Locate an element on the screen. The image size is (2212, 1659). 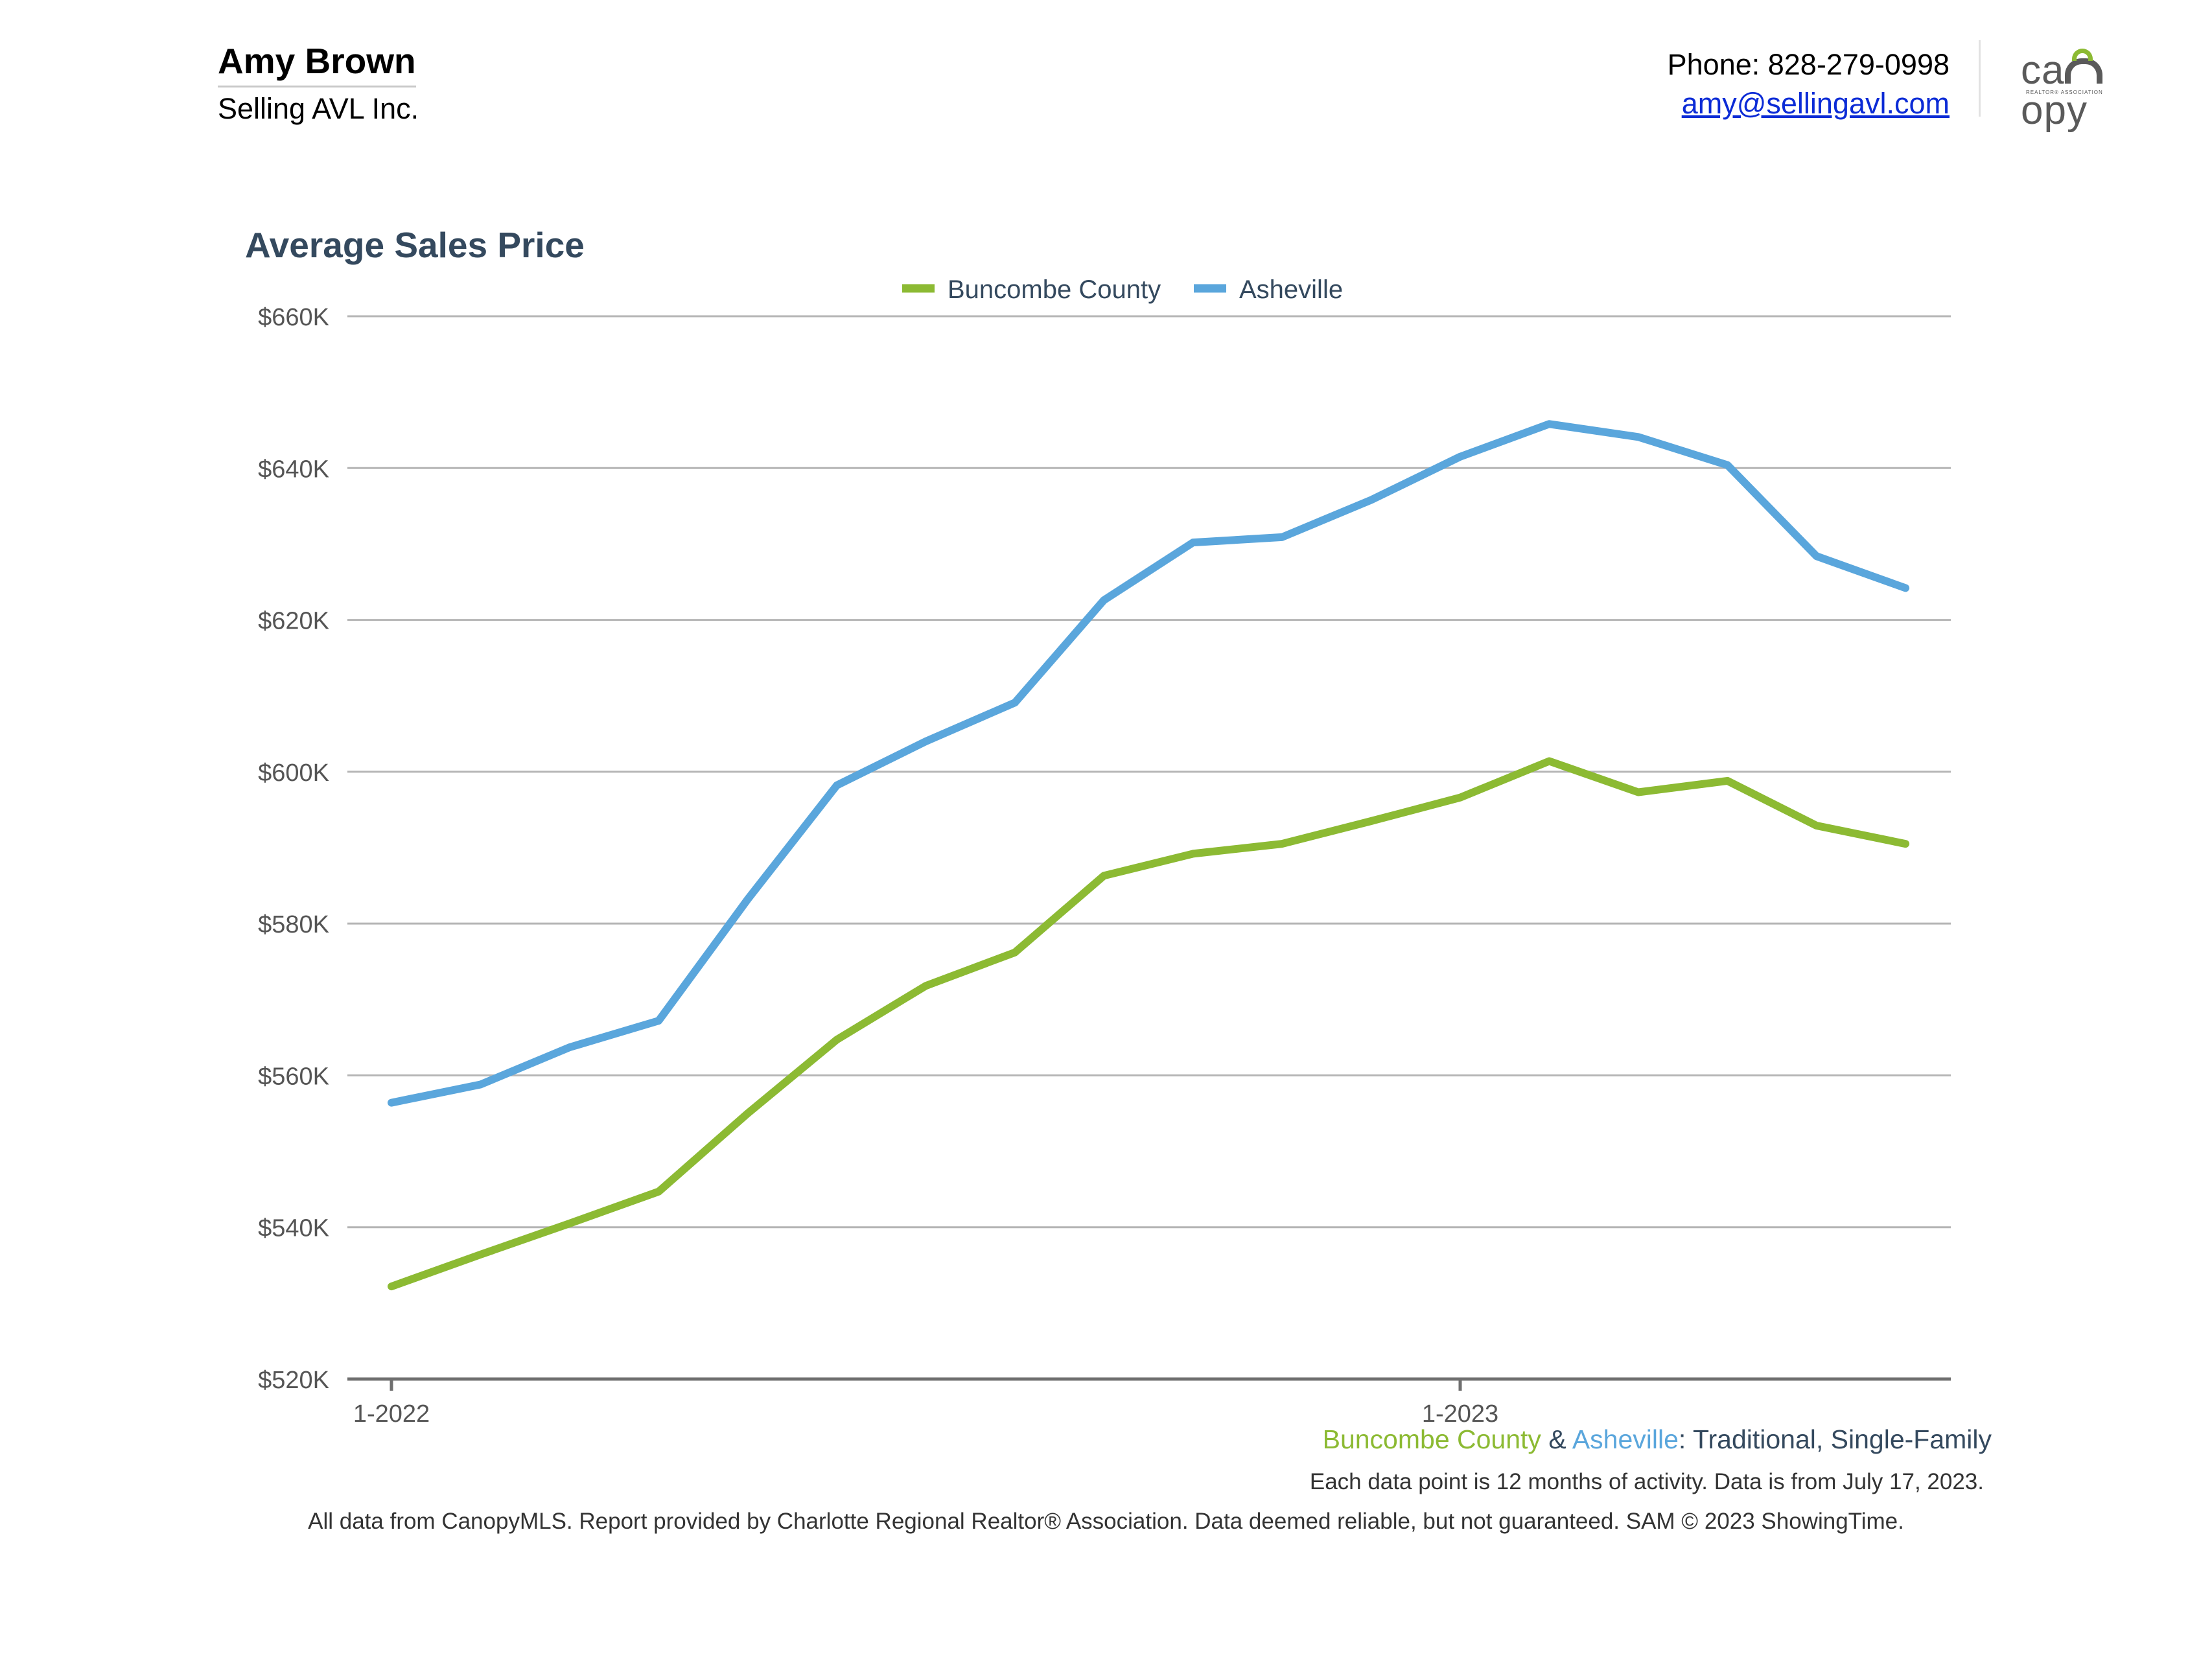
legend-label: Buncombe County is located at coordinates (1054, 290).